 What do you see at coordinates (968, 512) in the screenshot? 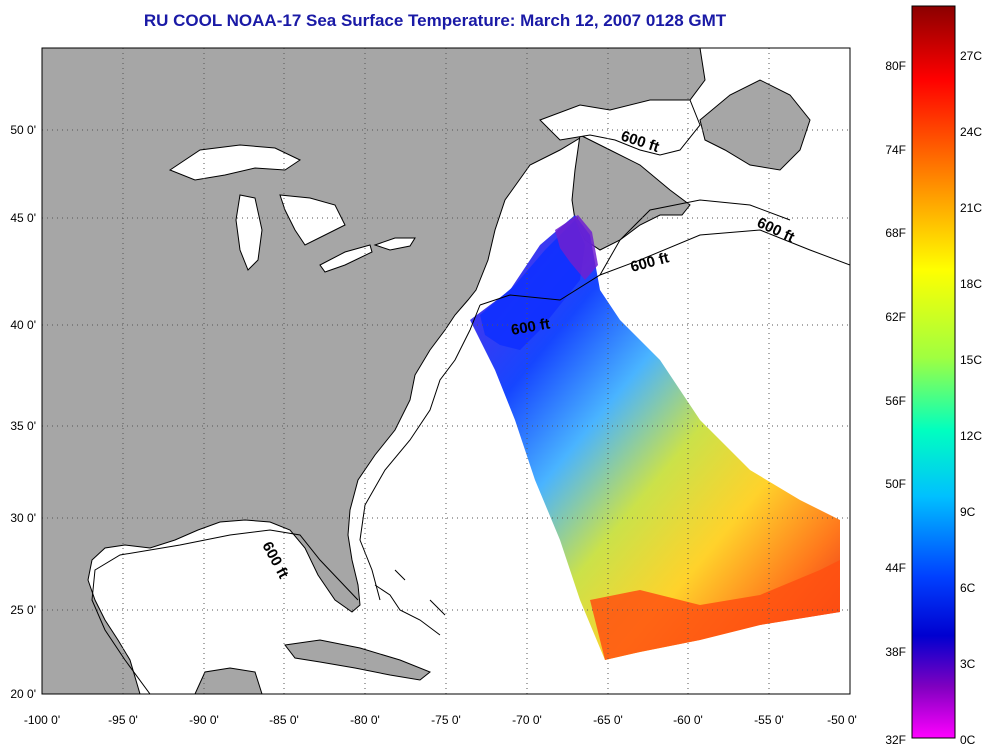
I see `colorbar-c-label: 9C` at bounding box center [968, 512].